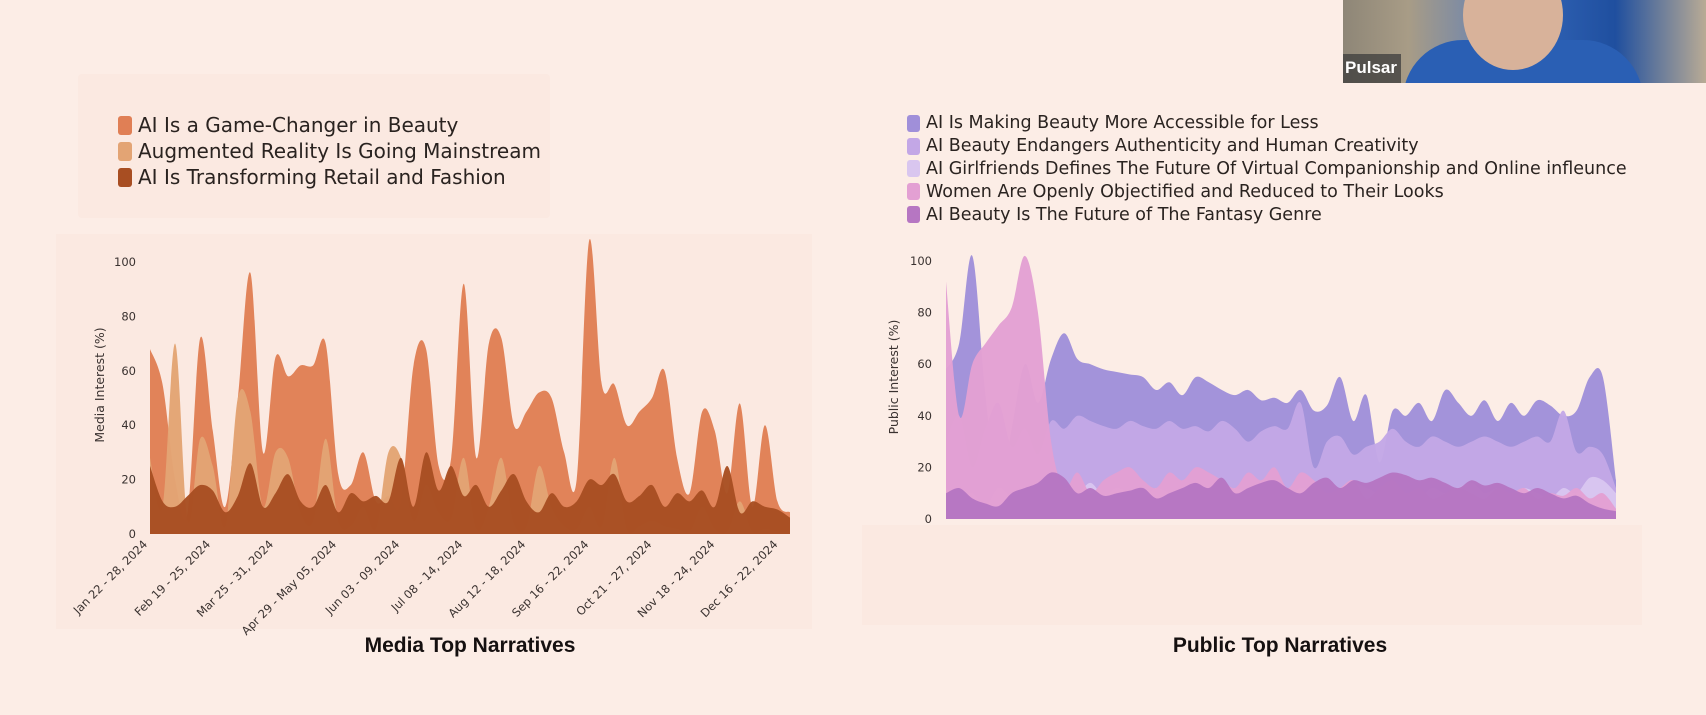  What do you see at coordinates (125, 262) in the screenshot?
I see `media-y-tick-label: 100` at bounding box center [125, 262].